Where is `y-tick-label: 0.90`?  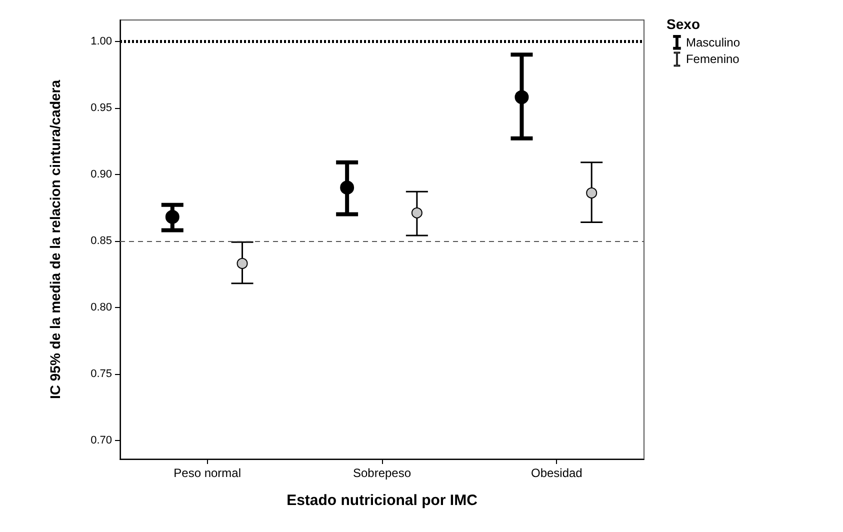
y-tick-label: 0.90 is located at coordinates (101, 174).